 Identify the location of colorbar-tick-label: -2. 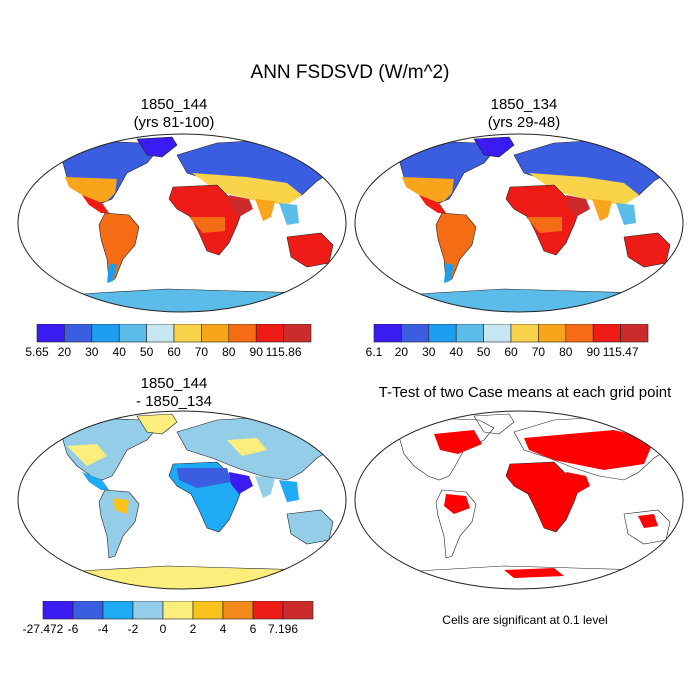
(133, 629).